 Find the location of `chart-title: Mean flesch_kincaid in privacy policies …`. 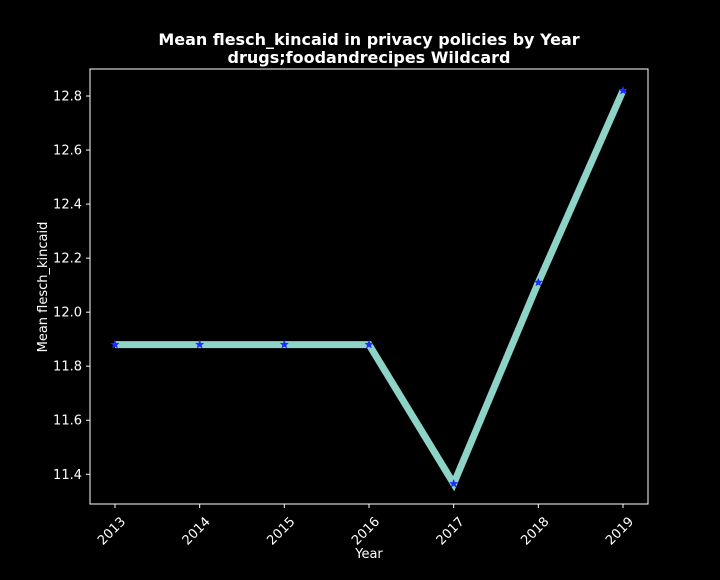

chart-title: Mean flesch_kincaid in privacy policies … is located at coordinates (368, 39).